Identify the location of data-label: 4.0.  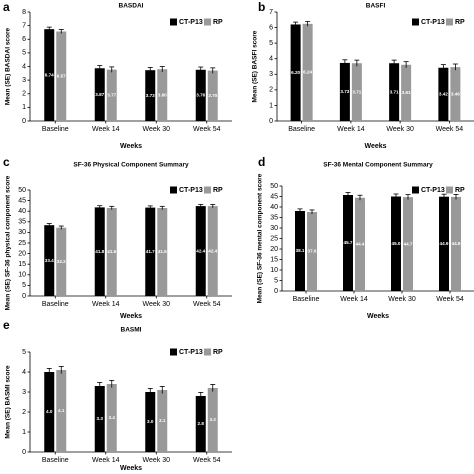
(49, 411).